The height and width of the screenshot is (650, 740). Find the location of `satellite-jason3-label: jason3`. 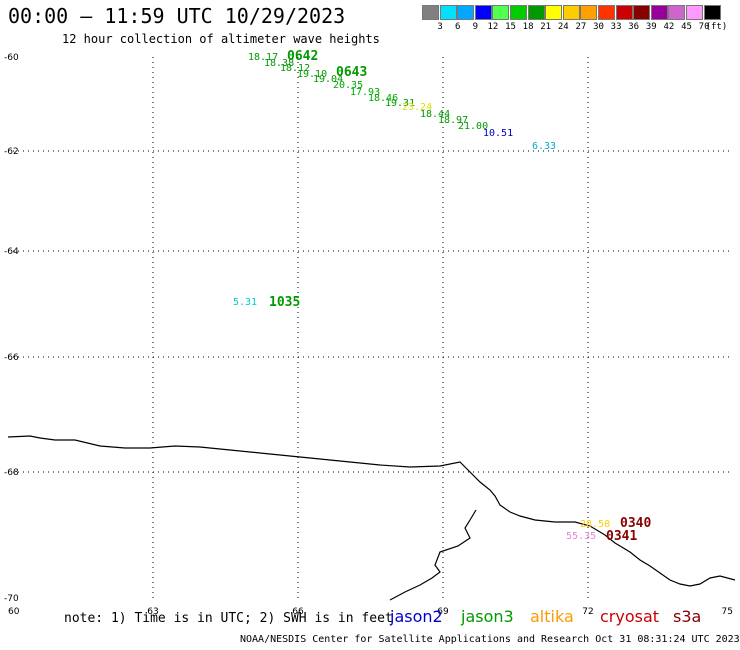

satellite-jason3-label: jason3 is located at coordinates (487, 616).